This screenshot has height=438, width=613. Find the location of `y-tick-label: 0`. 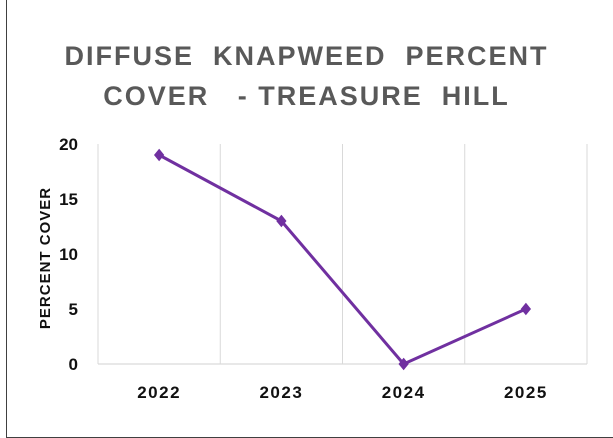

y-tick-label: 0 is located at coordinates (73, 364).